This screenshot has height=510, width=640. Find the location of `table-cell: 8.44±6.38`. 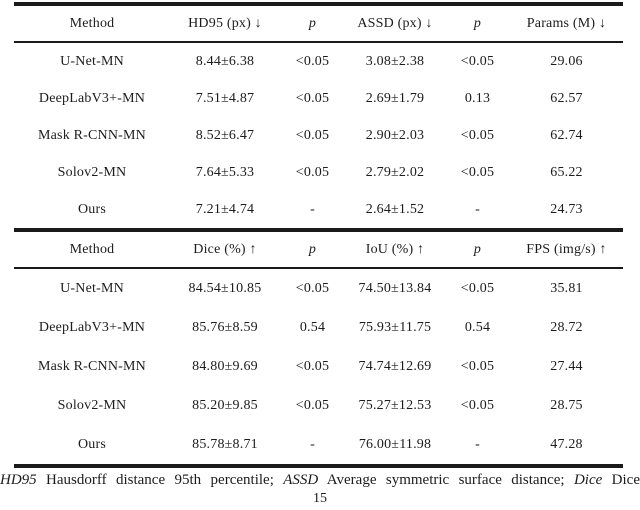

table-cell: 8.44±6.38 is located at coordinates (225, 61).